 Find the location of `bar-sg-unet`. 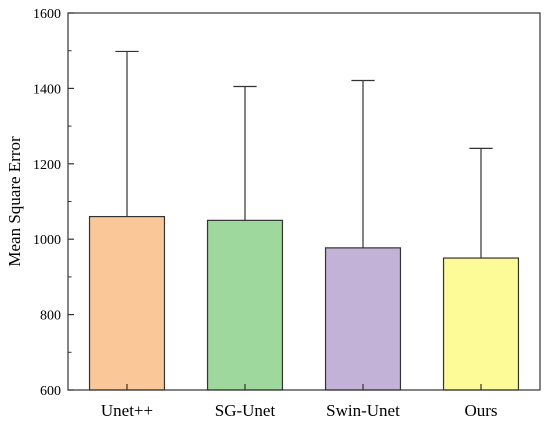

bar-sg-unet is located at coordinates (245, 305).